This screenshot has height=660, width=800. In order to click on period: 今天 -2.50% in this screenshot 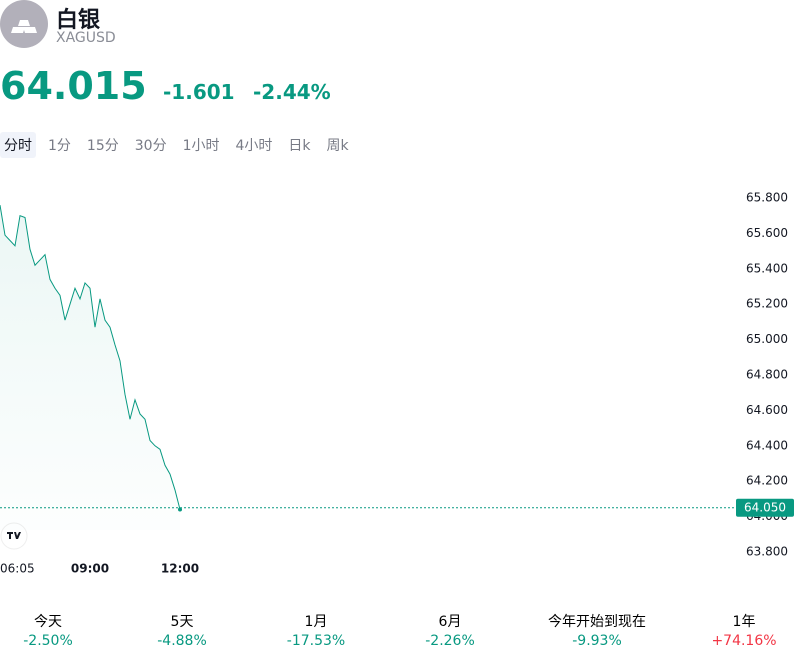, I will do `click(59, 630)`.